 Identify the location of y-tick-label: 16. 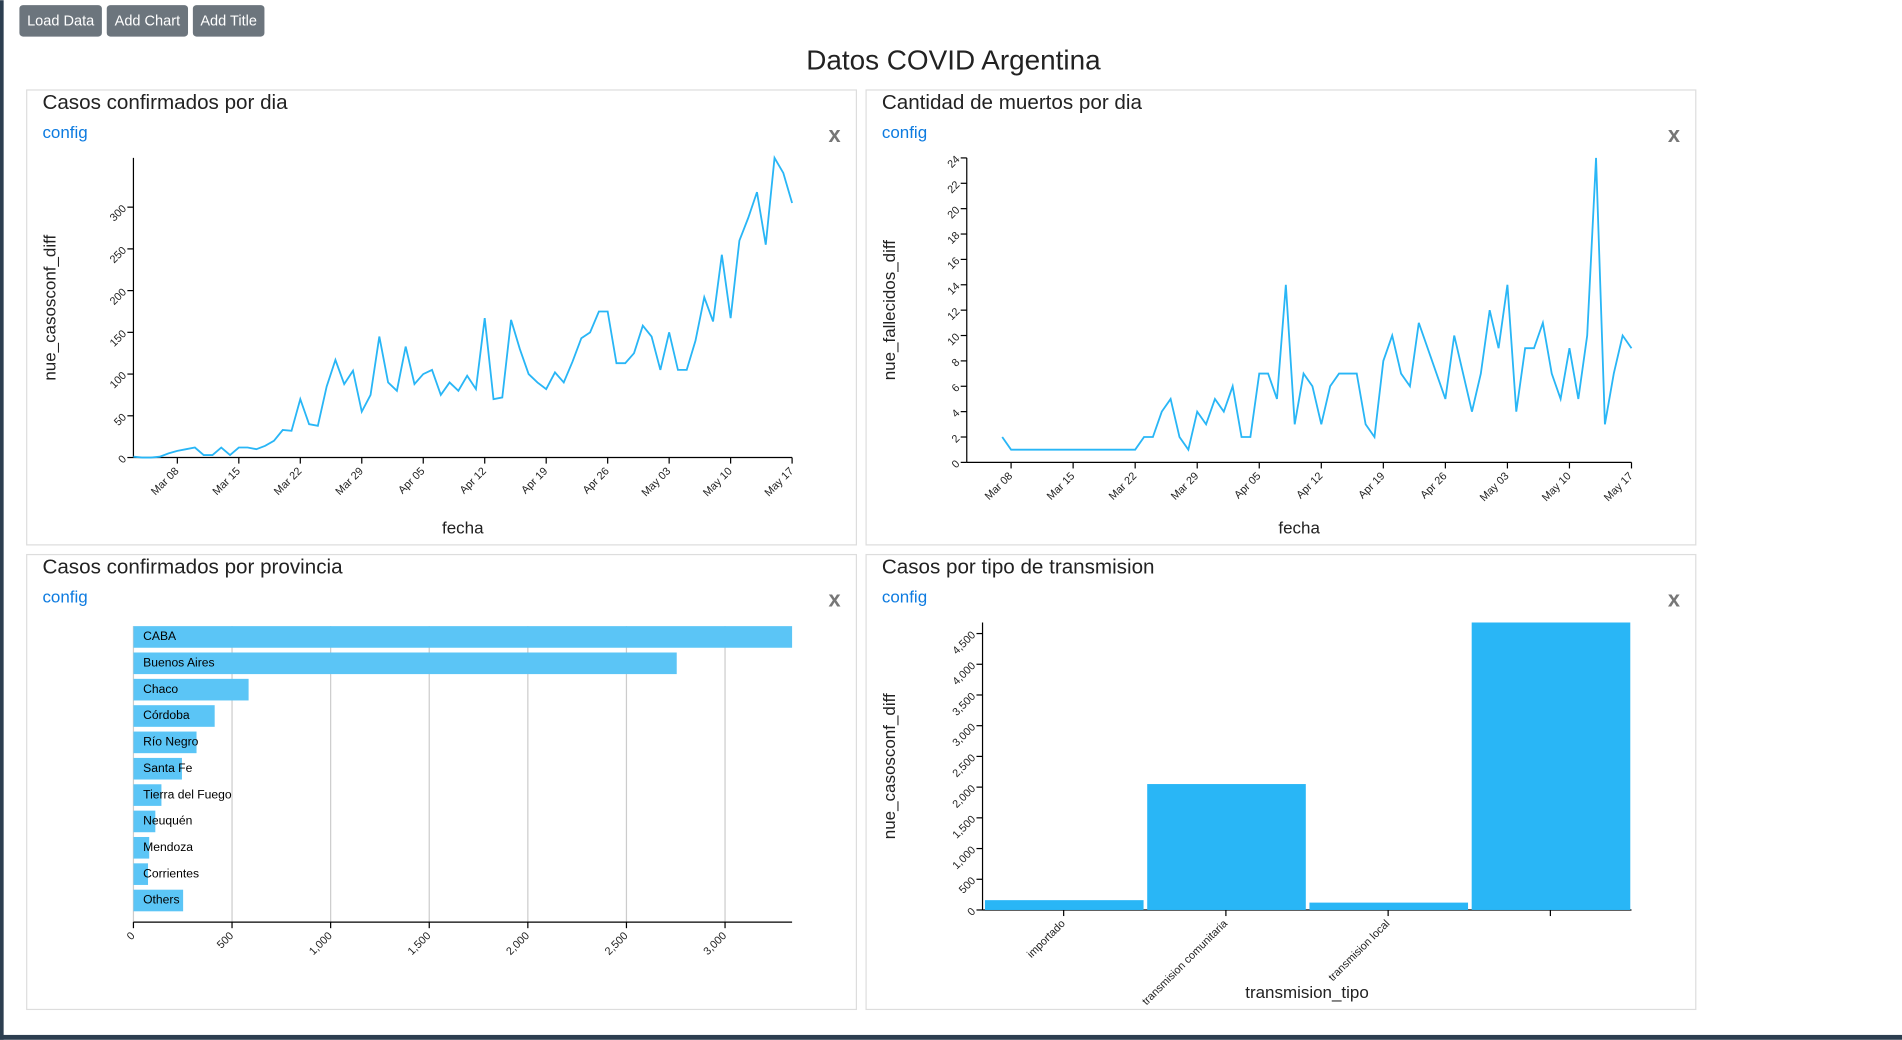
(953, 263).